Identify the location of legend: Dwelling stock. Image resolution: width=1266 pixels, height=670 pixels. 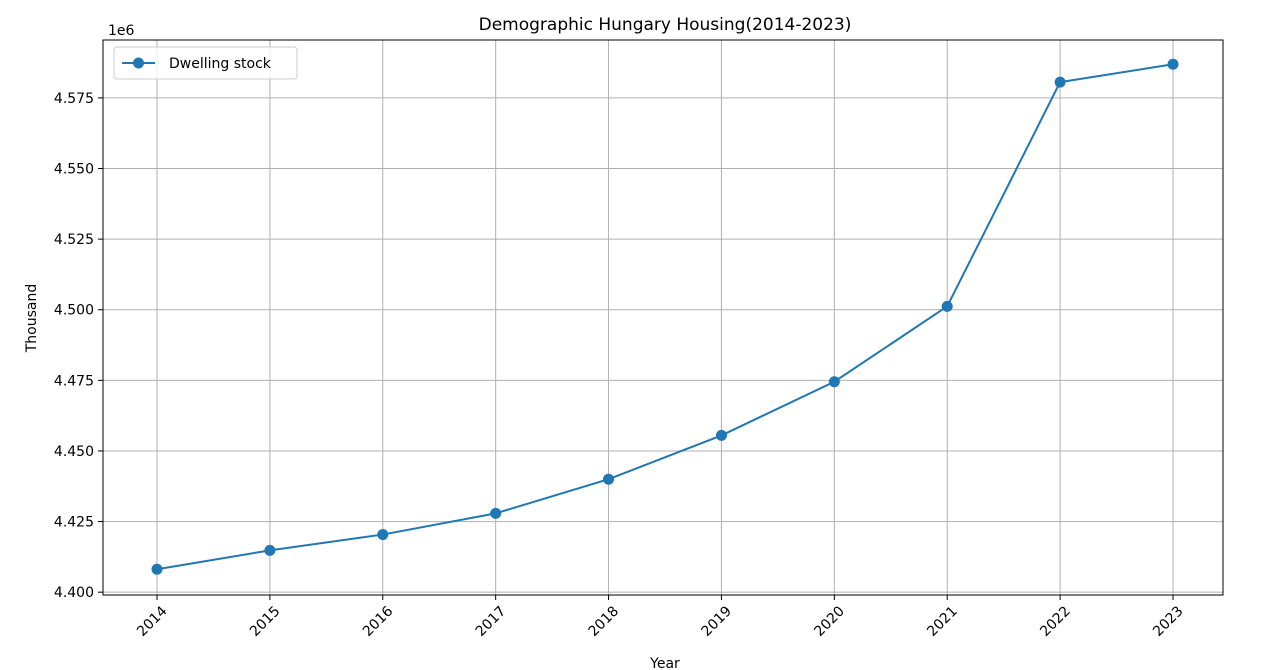
(205, 63).